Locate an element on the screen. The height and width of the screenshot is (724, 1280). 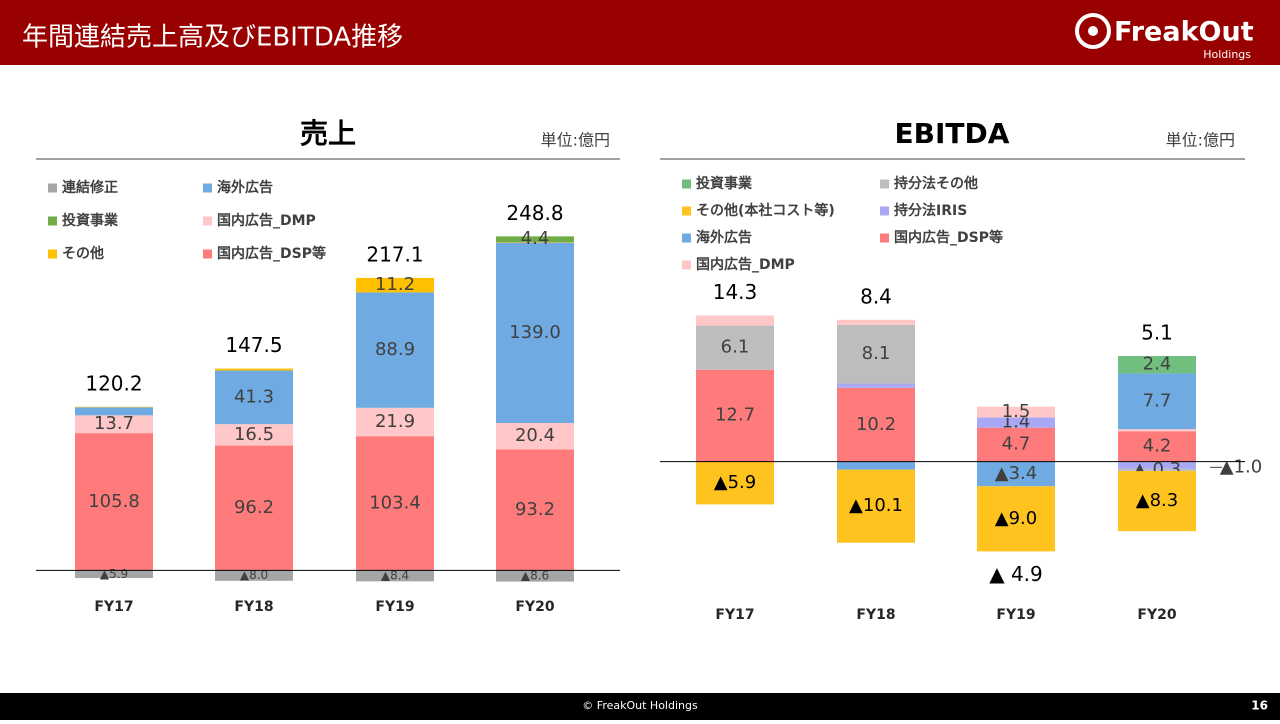
value-label: 12.7 is located at coordinates (735, 415).